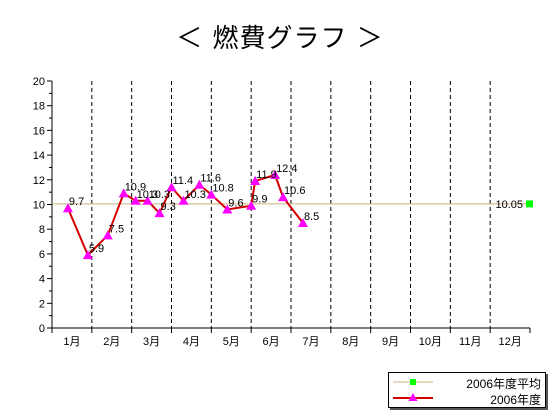 The height and width of the screenshot is (420, 560). Describe the element at coordinates (42, 230) in the screenshot. I see `y-tick-label: 8` at that location.